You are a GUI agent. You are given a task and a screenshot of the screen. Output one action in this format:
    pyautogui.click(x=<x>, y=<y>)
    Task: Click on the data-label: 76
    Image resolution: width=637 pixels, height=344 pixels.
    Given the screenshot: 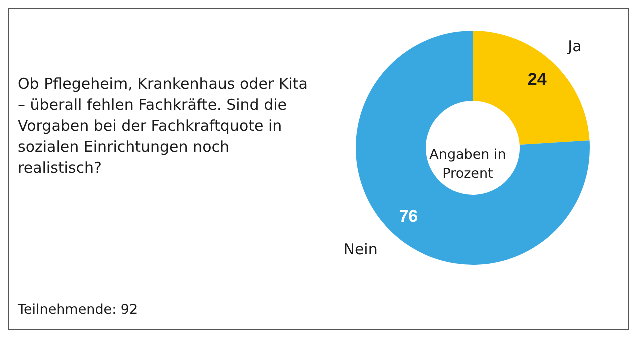 What is the action you would take?
    pyautogui.click(x=408, y=216)
    